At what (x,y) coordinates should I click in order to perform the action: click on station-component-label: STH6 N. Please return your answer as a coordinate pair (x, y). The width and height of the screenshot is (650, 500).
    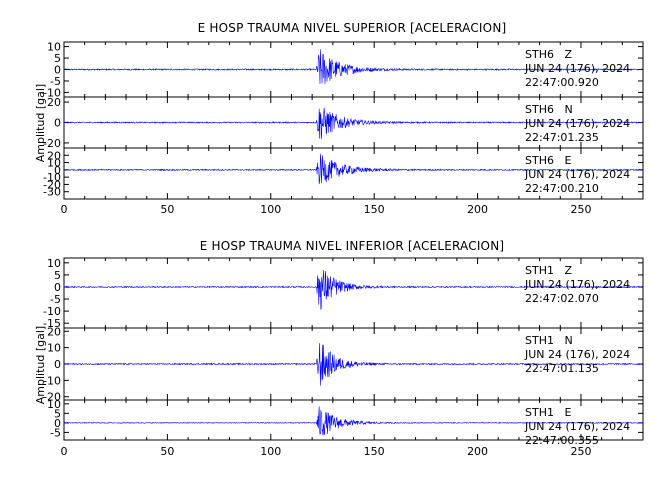
    Looking at the image, I should click on (549, 109).